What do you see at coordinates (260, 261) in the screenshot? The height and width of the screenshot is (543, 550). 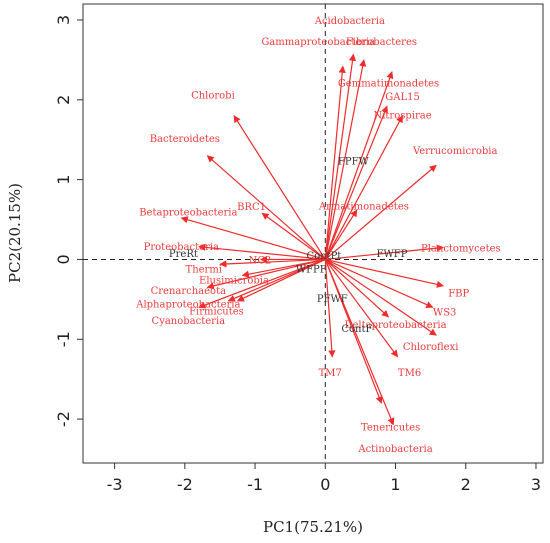 I see `species-label: NC2` at bounding box center [260, 261].